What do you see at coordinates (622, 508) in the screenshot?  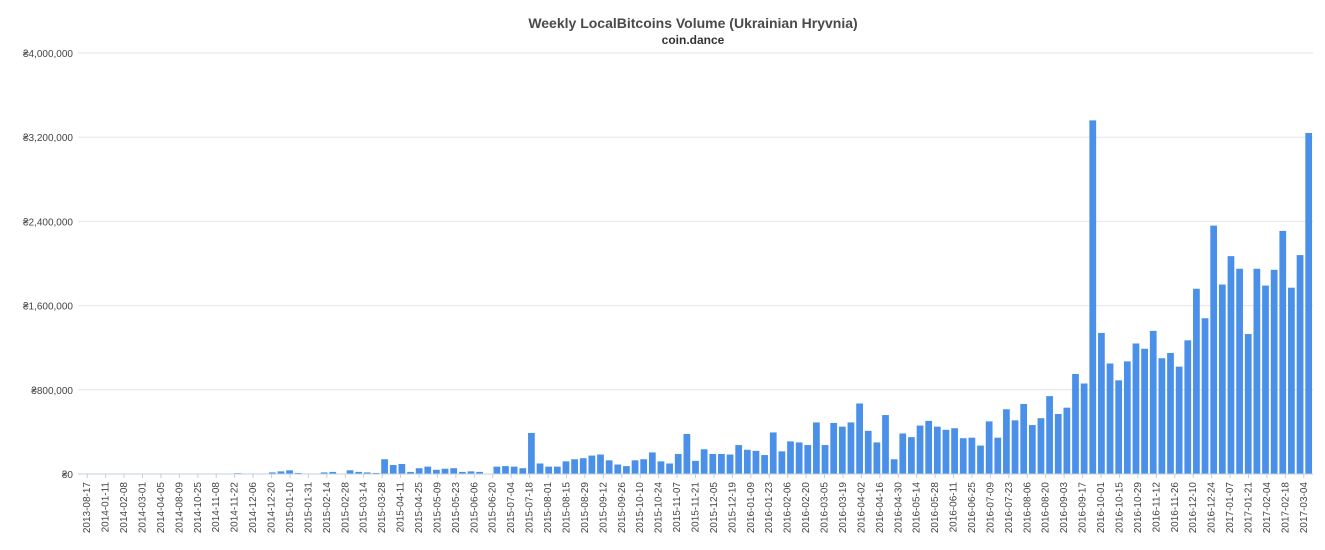 I see `x-tick-label: 2015-09-26` at bounding box center [622, 508].